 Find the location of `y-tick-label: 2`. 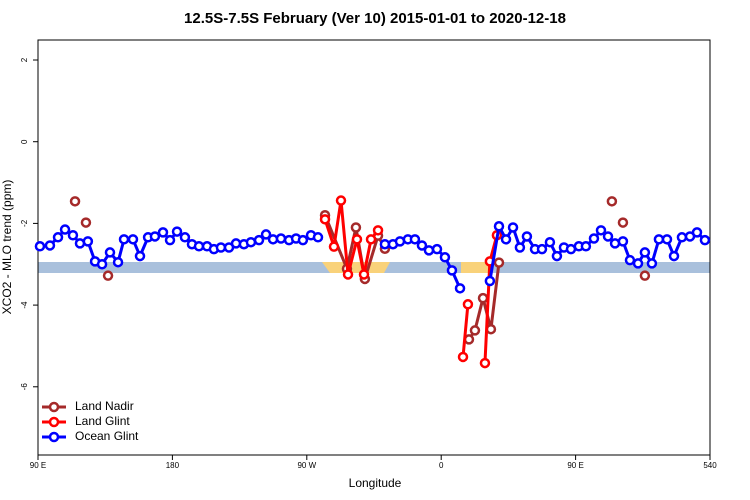

y-tick-label: 2 is located at coordinates (24, 59).